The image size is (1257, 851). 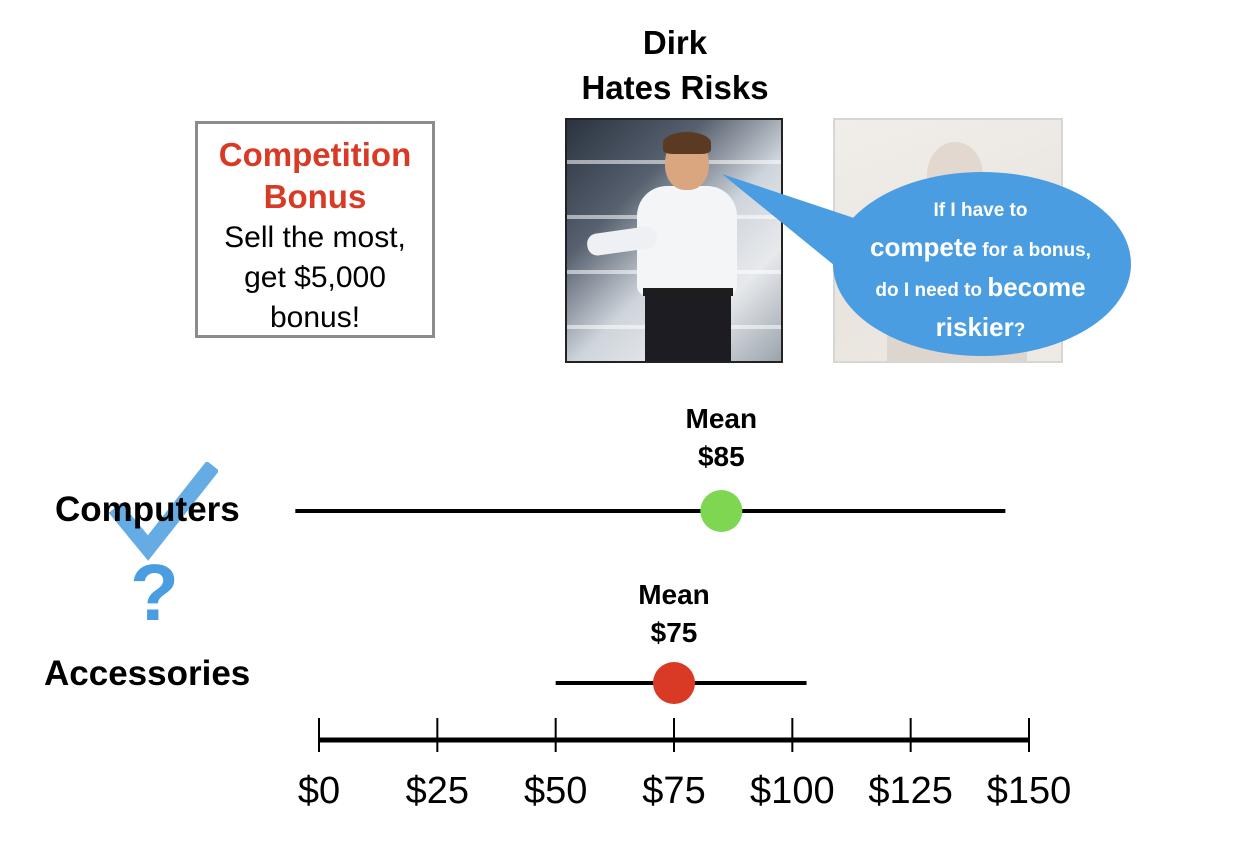 What do you see at coordinates (319, 791) in the screenshot?
I see `x-tick-label: $0` at bounding box center [319, 791].